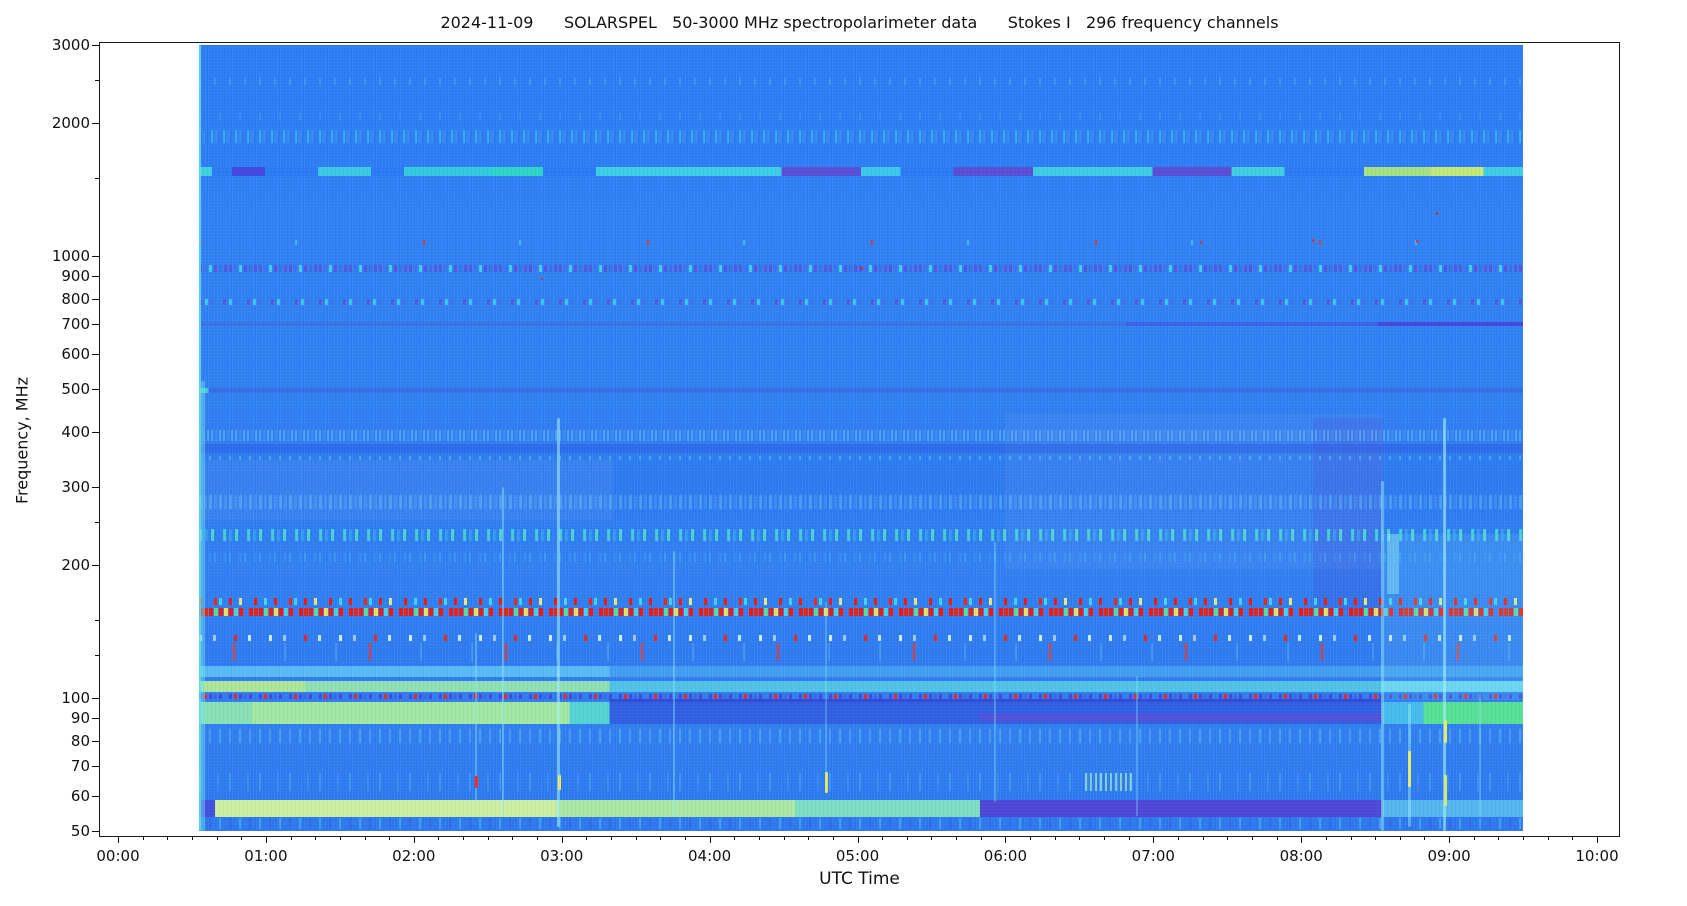 The image size is (1687, 906). I want to click on red-dot-0719-1070mhz, so click(1200, 242).